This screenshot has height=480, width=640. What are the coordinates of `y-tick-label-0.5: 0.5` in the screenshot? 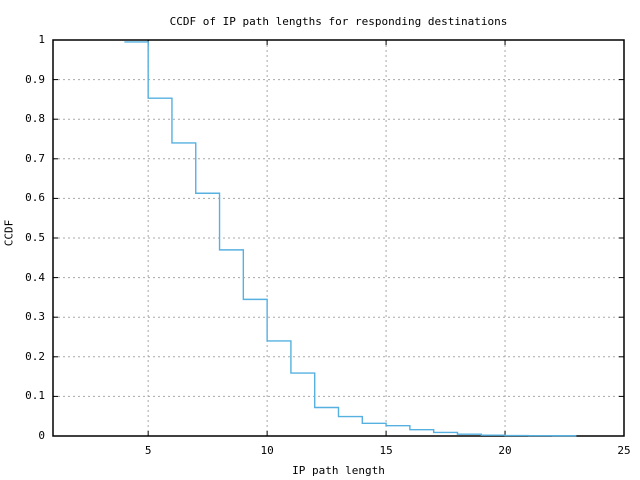 It's located at (35, 237).